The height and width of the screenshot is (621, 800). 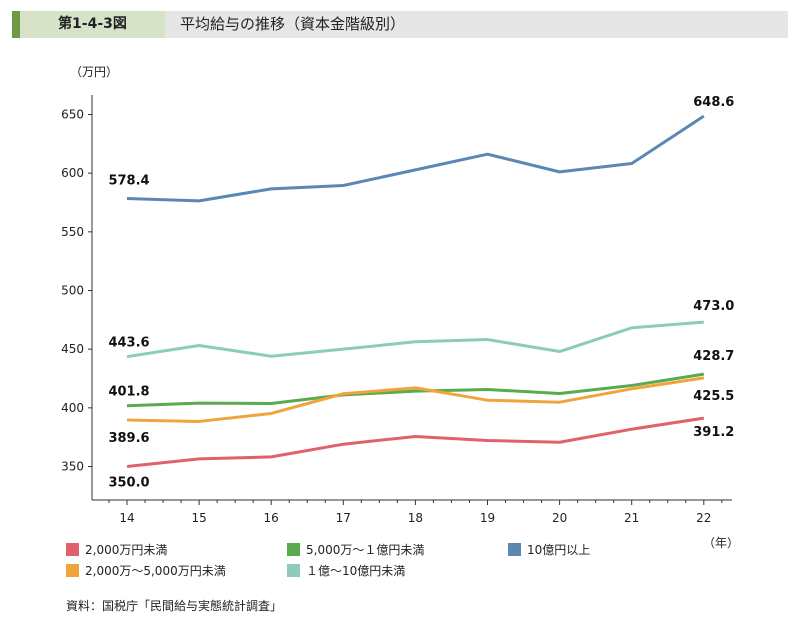 What do you see at coordinates (16, 24) in the screenshot?
I see `header-accent` at bounding box center [16, 24].